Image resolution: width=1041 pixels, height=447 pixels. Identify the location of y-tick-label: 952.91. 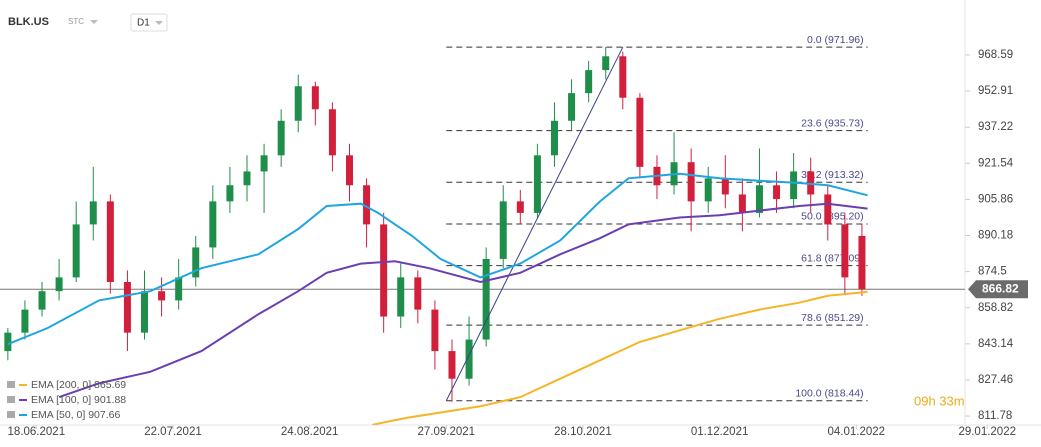
(995, 91).